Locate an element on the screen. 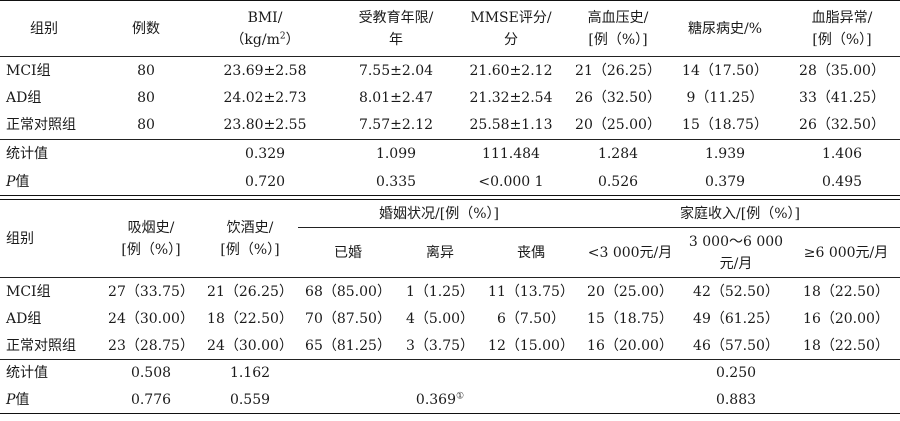 The image size is (900, 421). t1-header-bmi-unit-a: （kg/m is located at coordinates (255, 39).